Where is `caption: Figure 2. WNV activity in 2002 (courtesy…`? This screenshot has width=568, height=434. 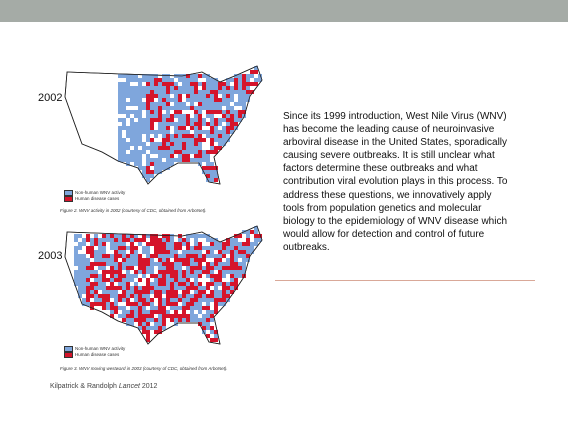
caption: Figure 2. WNV activity in 2002 (courtesy… is located at coordinates (133, 210).